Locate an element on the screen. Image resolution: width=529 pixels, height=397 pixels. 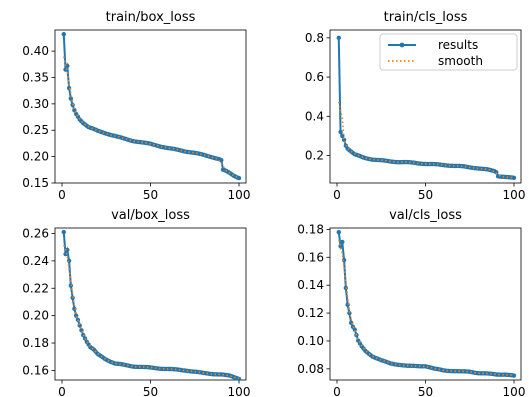
y-tick-label: 0.25 is located at coordinates (35, 130).